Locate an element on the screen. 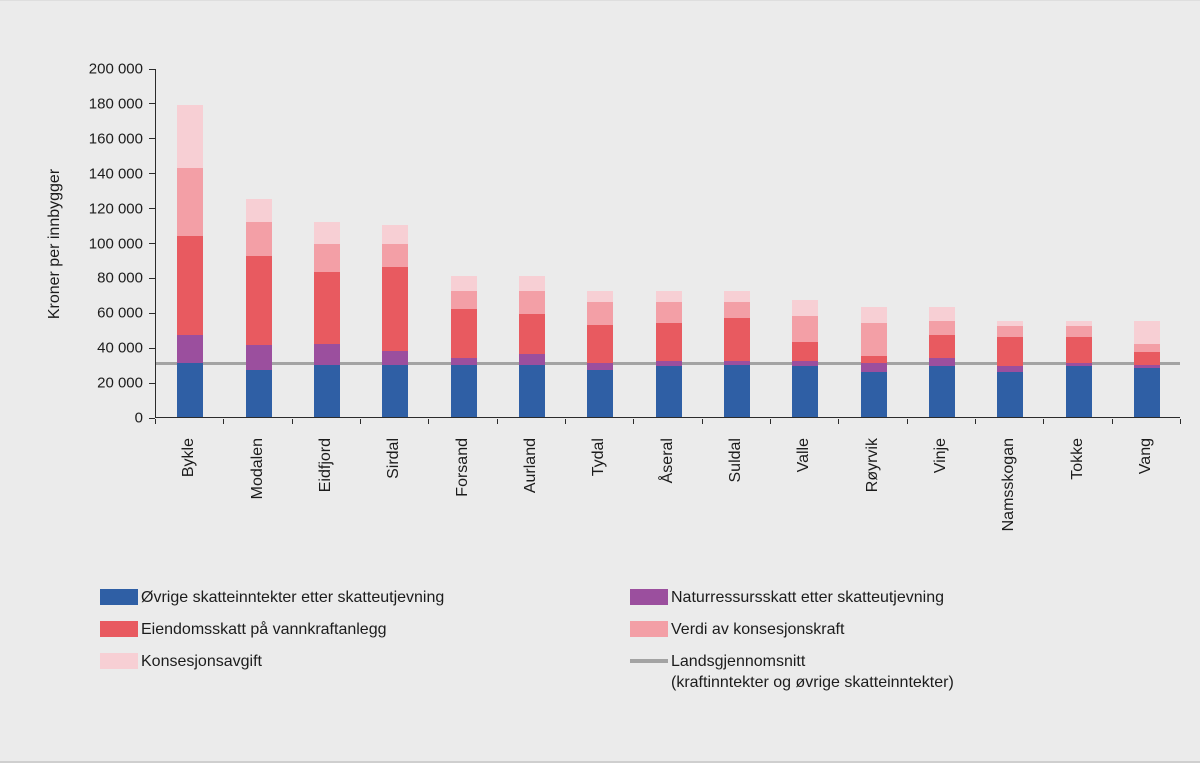 The image size is (1200, 763). y-tick-label: 140 000 is located at coordinates (115, 174).